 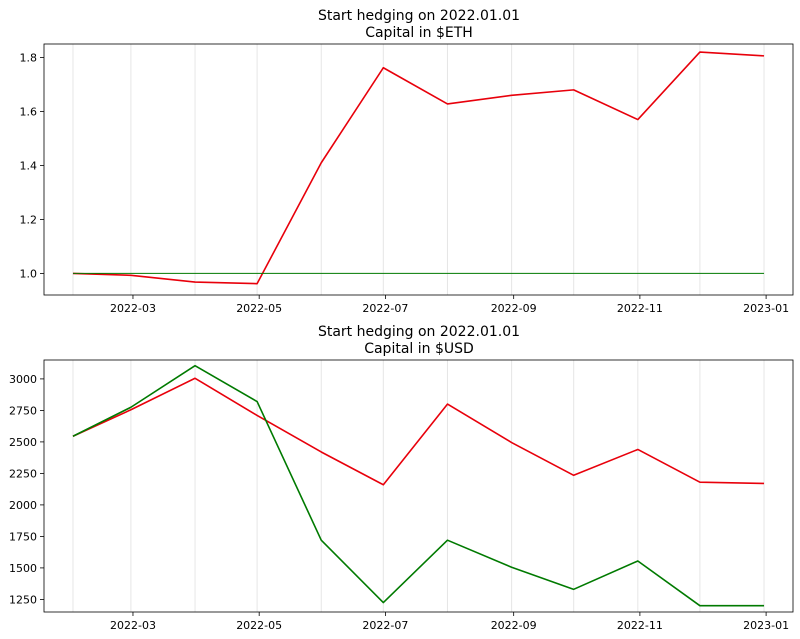 I want to click on chart-2-x-tick-label: 2022-07, so click(x=385, y=625).